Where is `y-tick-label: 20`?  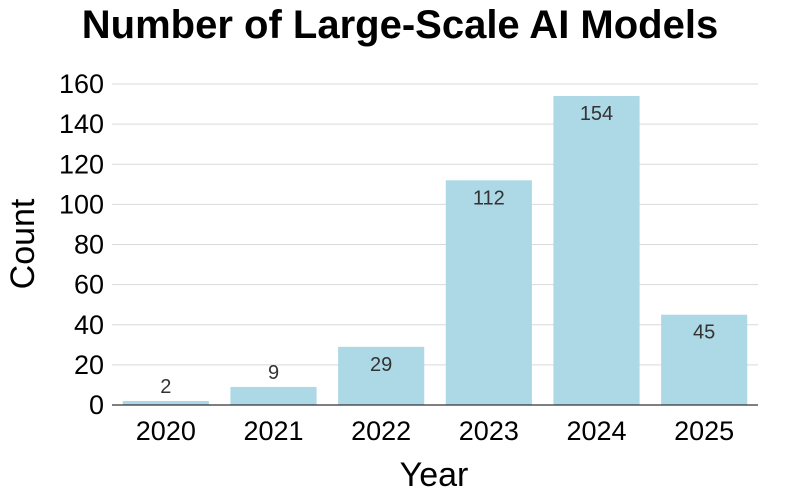 y-tick-label: 20 is located at coordinates (89, 365).